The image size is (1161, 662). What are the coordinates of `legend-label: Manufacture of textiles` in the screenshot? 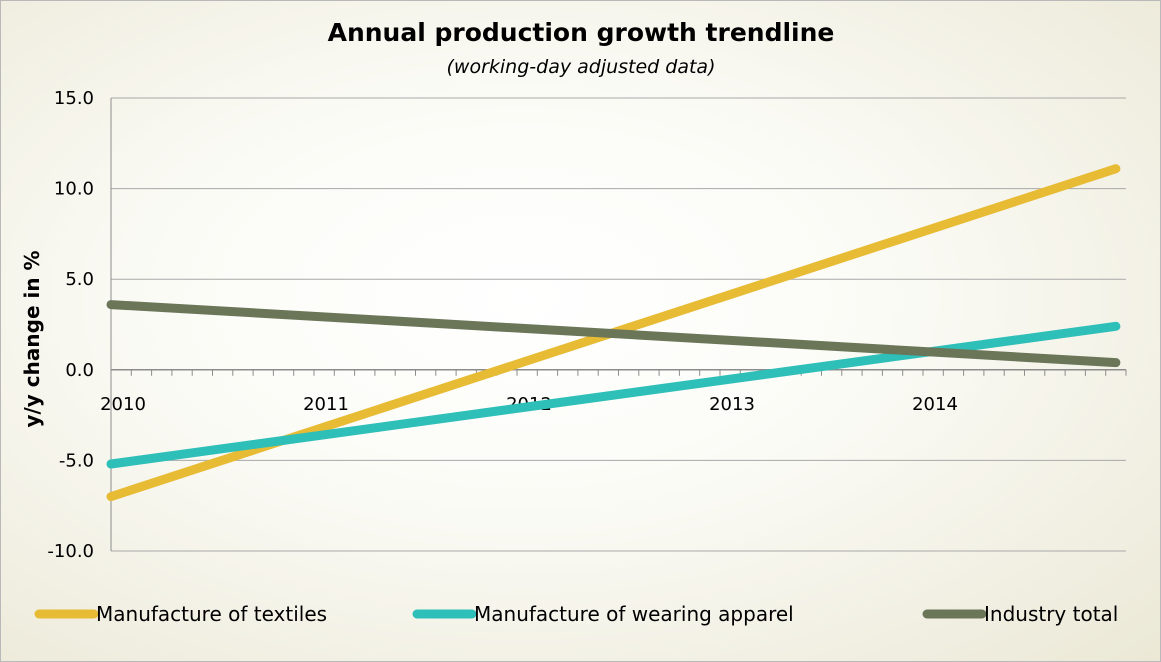 It's located at (211, 614).